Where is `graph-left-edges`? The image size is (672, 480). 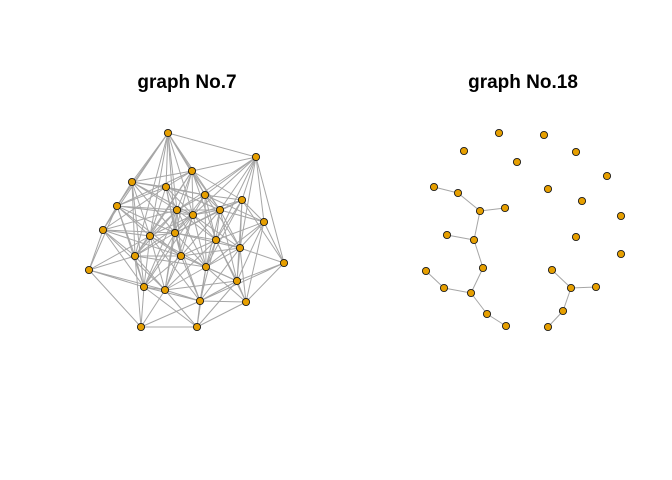
graph-left-edges is located at coordinates (186, 230).